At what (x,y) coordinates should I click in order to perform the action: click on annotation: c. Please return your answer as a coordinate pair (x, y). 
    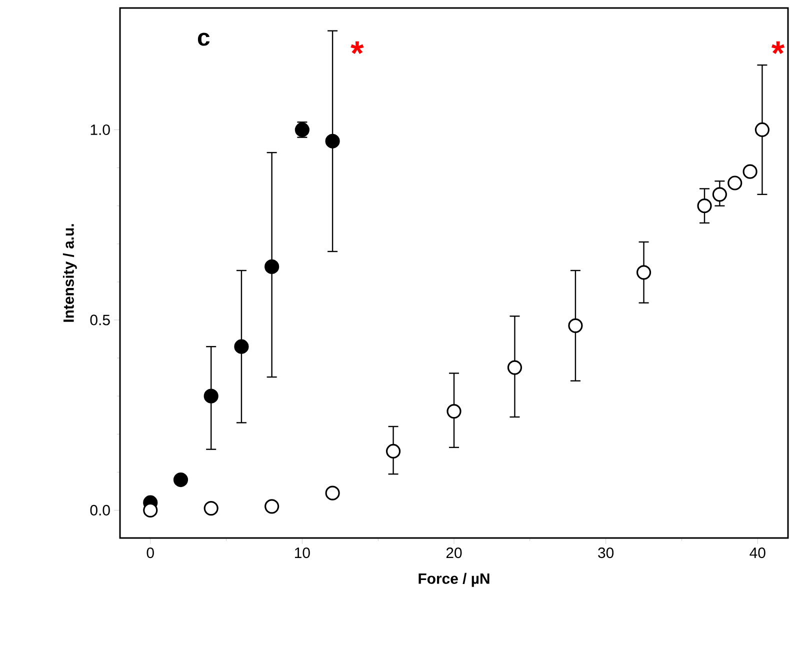
    Looking at the image, I should click on (204, 39).